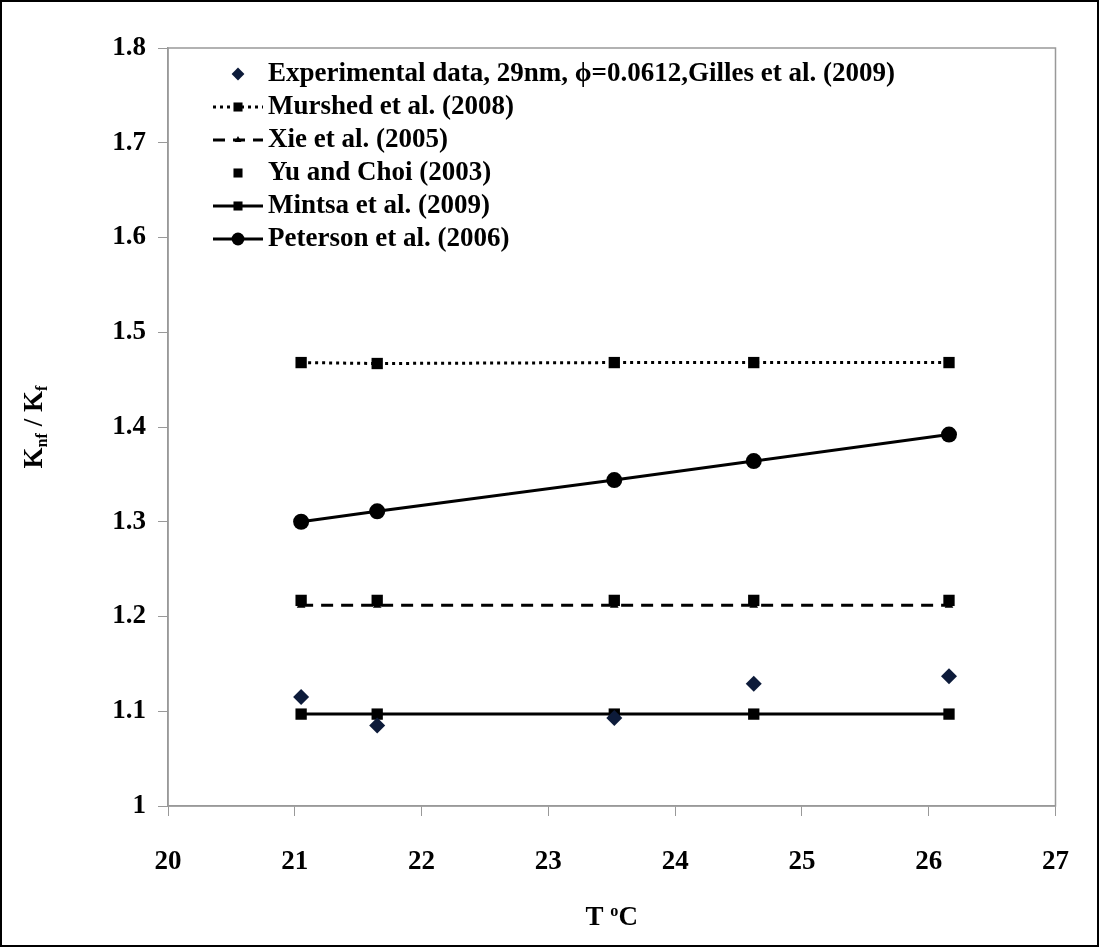 This screenshot has width=1099, height=947. Describe the element at coordinates (295, 860) in the screenshot. I see `x-tick-label: 21` at that location.